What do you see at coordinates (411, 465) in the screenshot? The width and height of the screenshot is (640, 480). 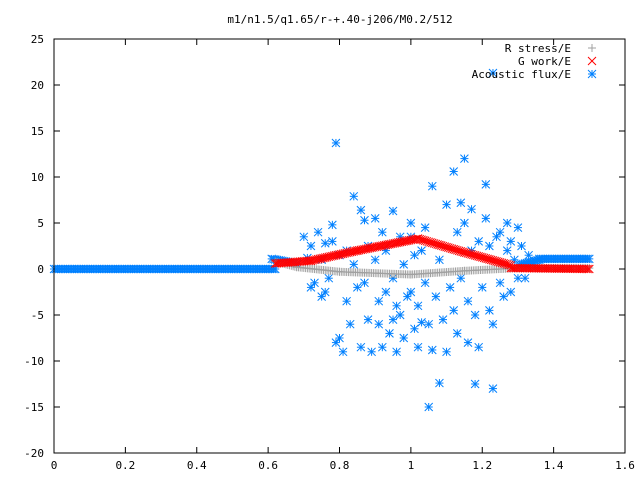 I see `x-tick-label: 1` at bounding box center [411, 465].